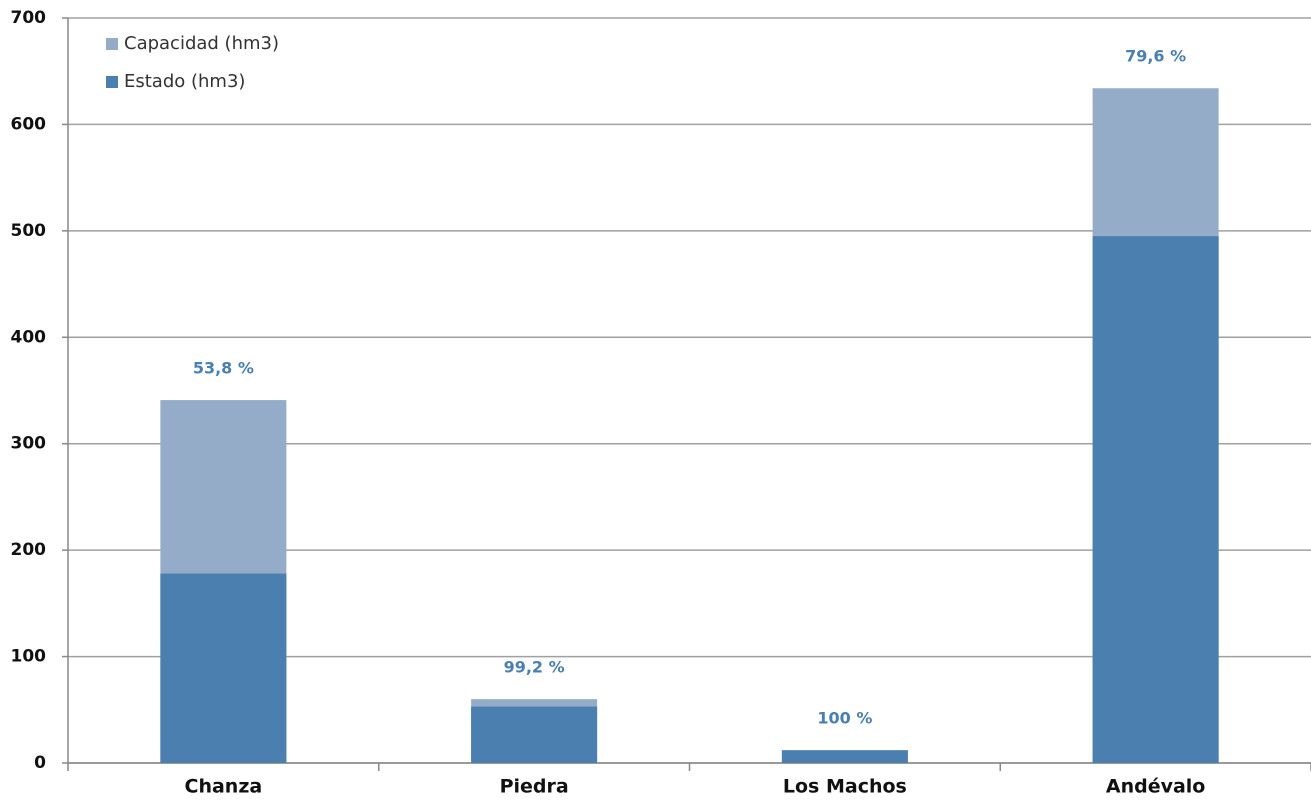  What do you see at coordinates (184, 81) in the screenshot?
I see `legend-label: Estado (hm3)` at bounding box center [184, 81].